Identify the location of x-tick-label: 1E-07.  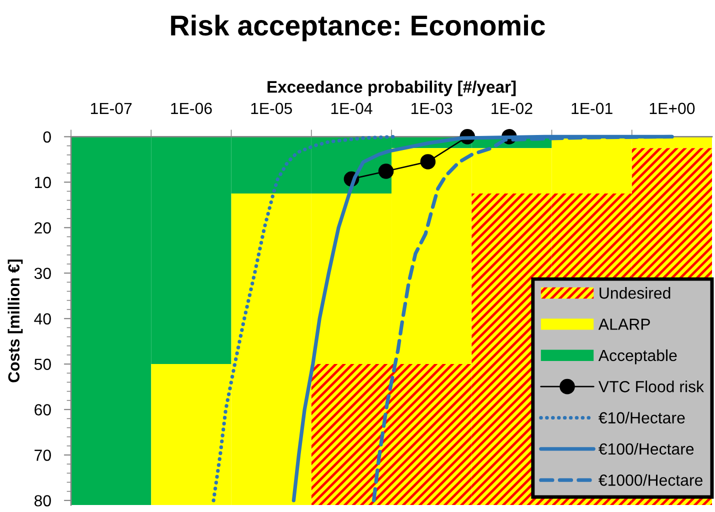
(111, 108).